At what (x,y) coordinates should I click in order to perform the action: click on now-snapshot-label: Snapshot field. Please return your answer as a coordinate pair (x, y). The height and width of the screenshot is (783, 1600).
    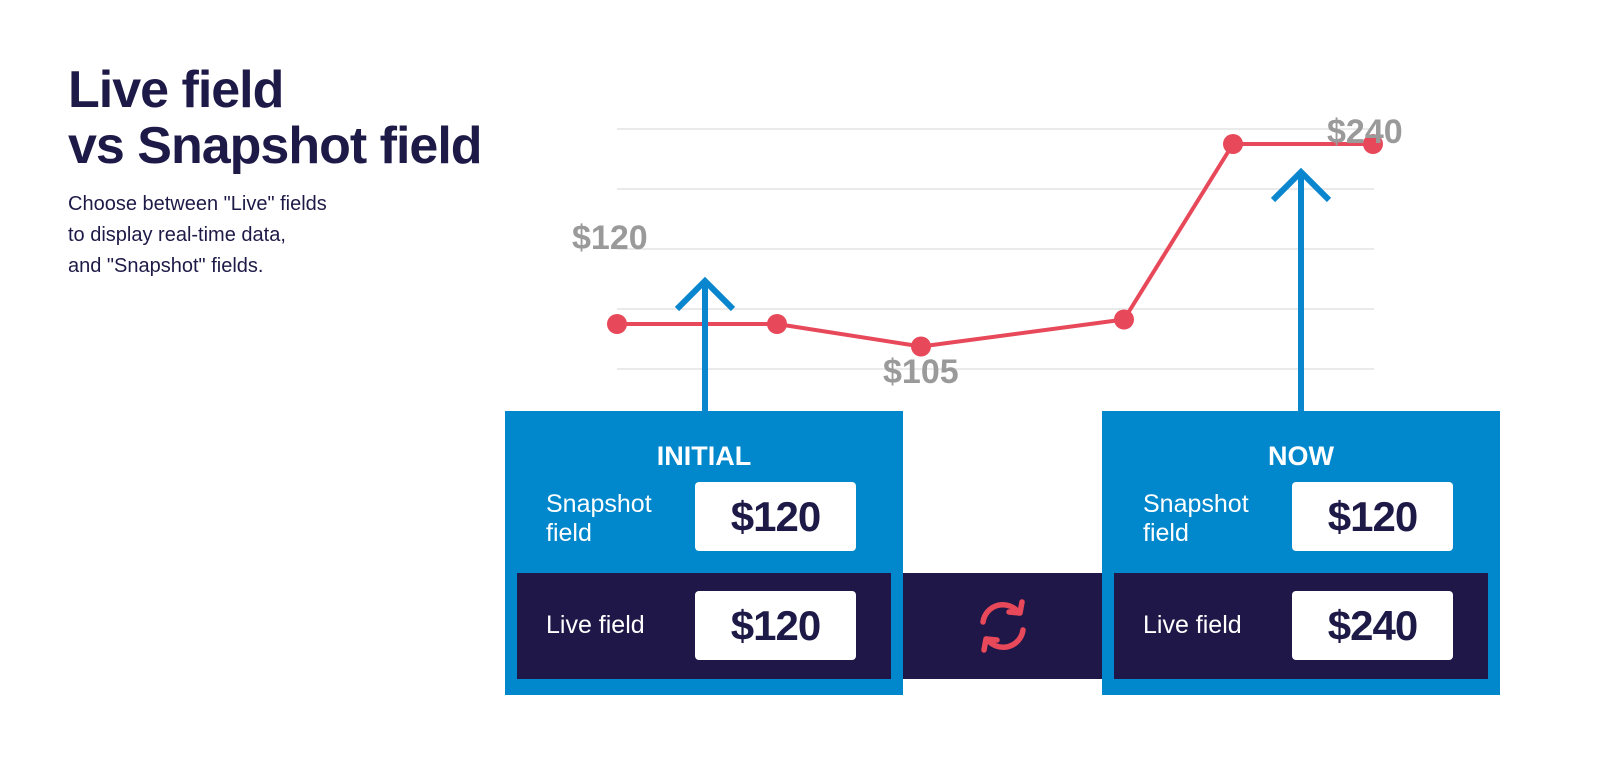
    Looking at the image, I should click on (1196, 518).